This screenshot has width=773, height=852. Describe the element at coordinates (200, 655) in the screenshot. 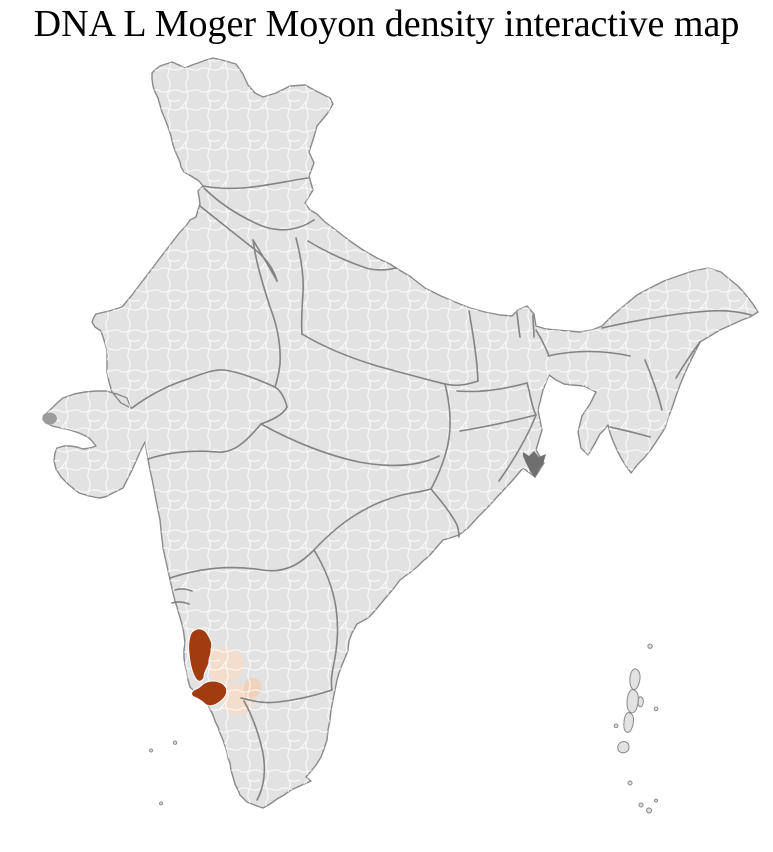

I see `district-highlight-dark-north` at that location.